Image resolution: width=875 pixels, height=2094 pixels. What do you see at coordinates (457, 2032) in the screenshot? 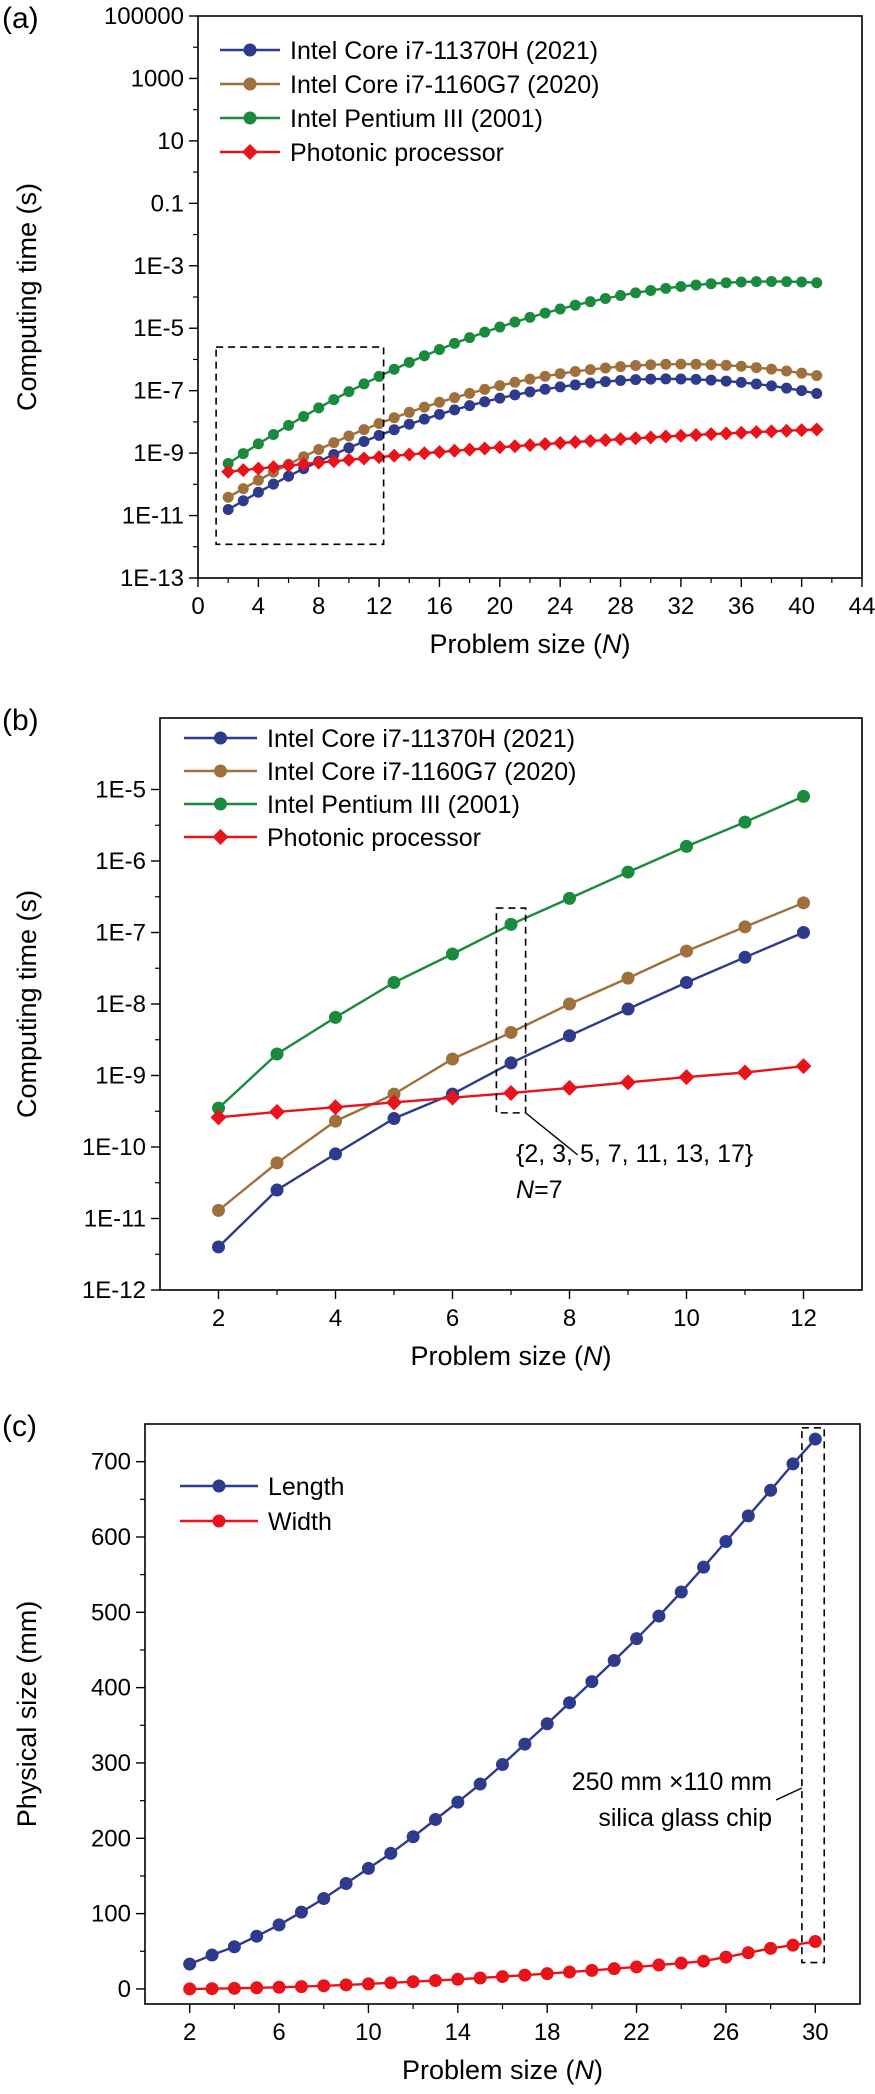
I see `x-tick-label: 14` at bounding box center [457, 2032].